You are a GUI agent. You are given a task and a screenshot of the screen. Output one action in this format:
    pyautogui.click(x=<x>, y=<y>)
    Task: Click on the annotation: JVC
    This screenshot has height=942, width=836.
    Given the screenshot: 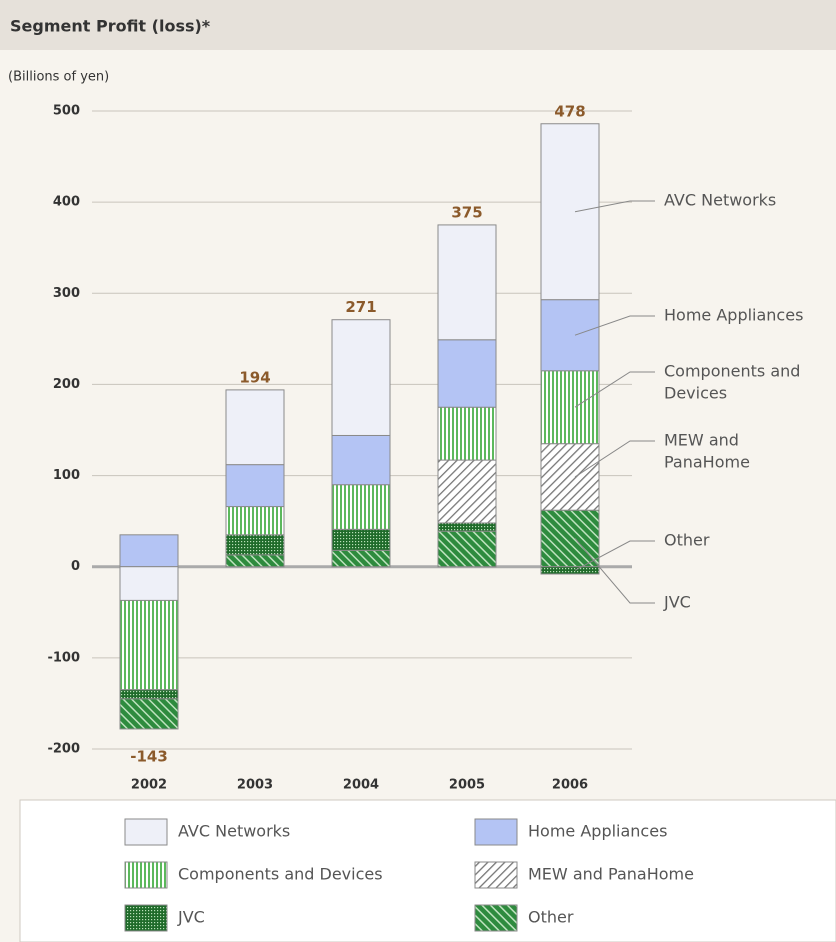 What is the action you would take?
    pyautogui.click(x=677, y=602)
    